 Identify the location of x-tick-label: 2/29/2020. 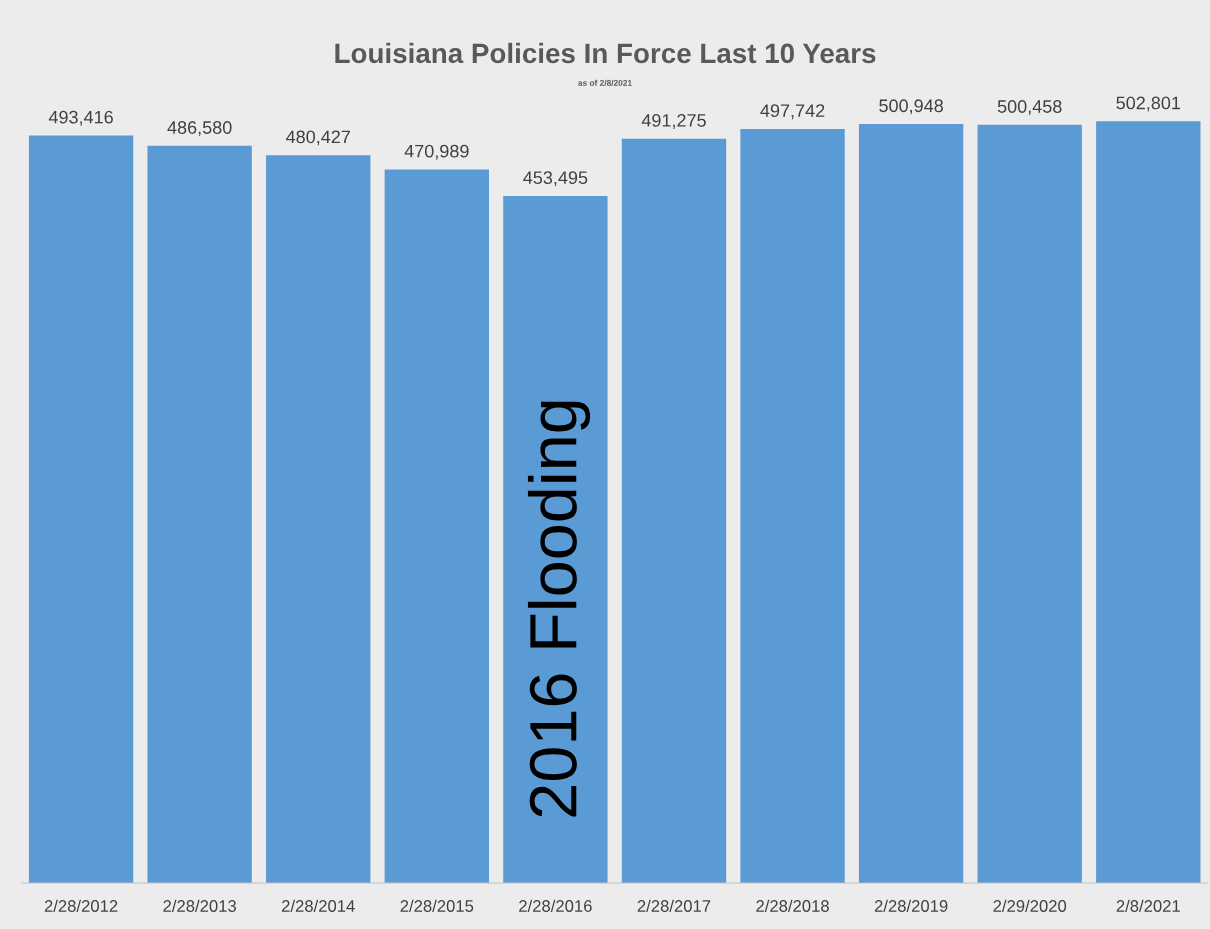
(1030, 905).